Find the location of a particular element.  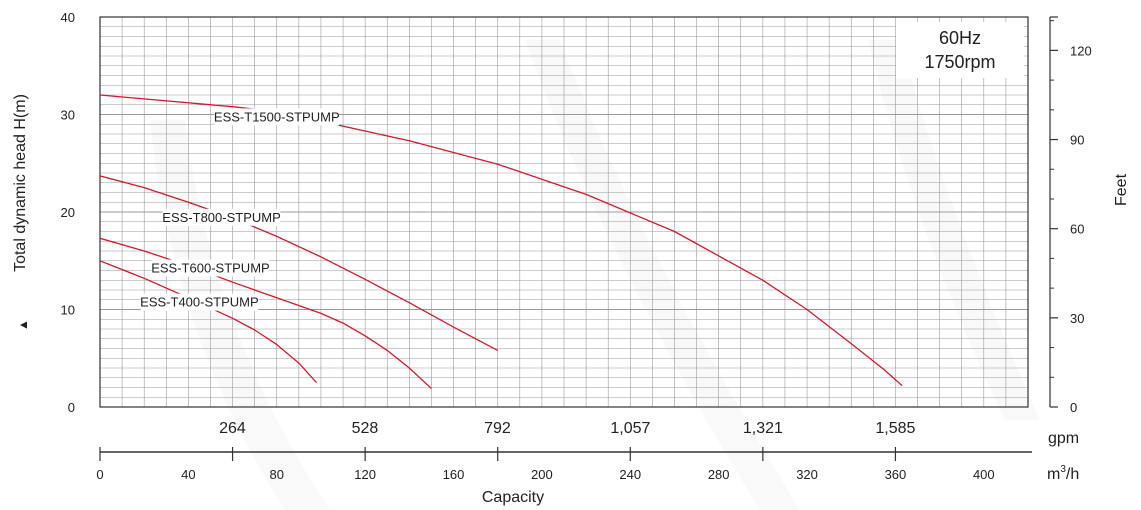

y-axis-feet: 0 30 60 90 120 is located at coordinates (1071, 215).